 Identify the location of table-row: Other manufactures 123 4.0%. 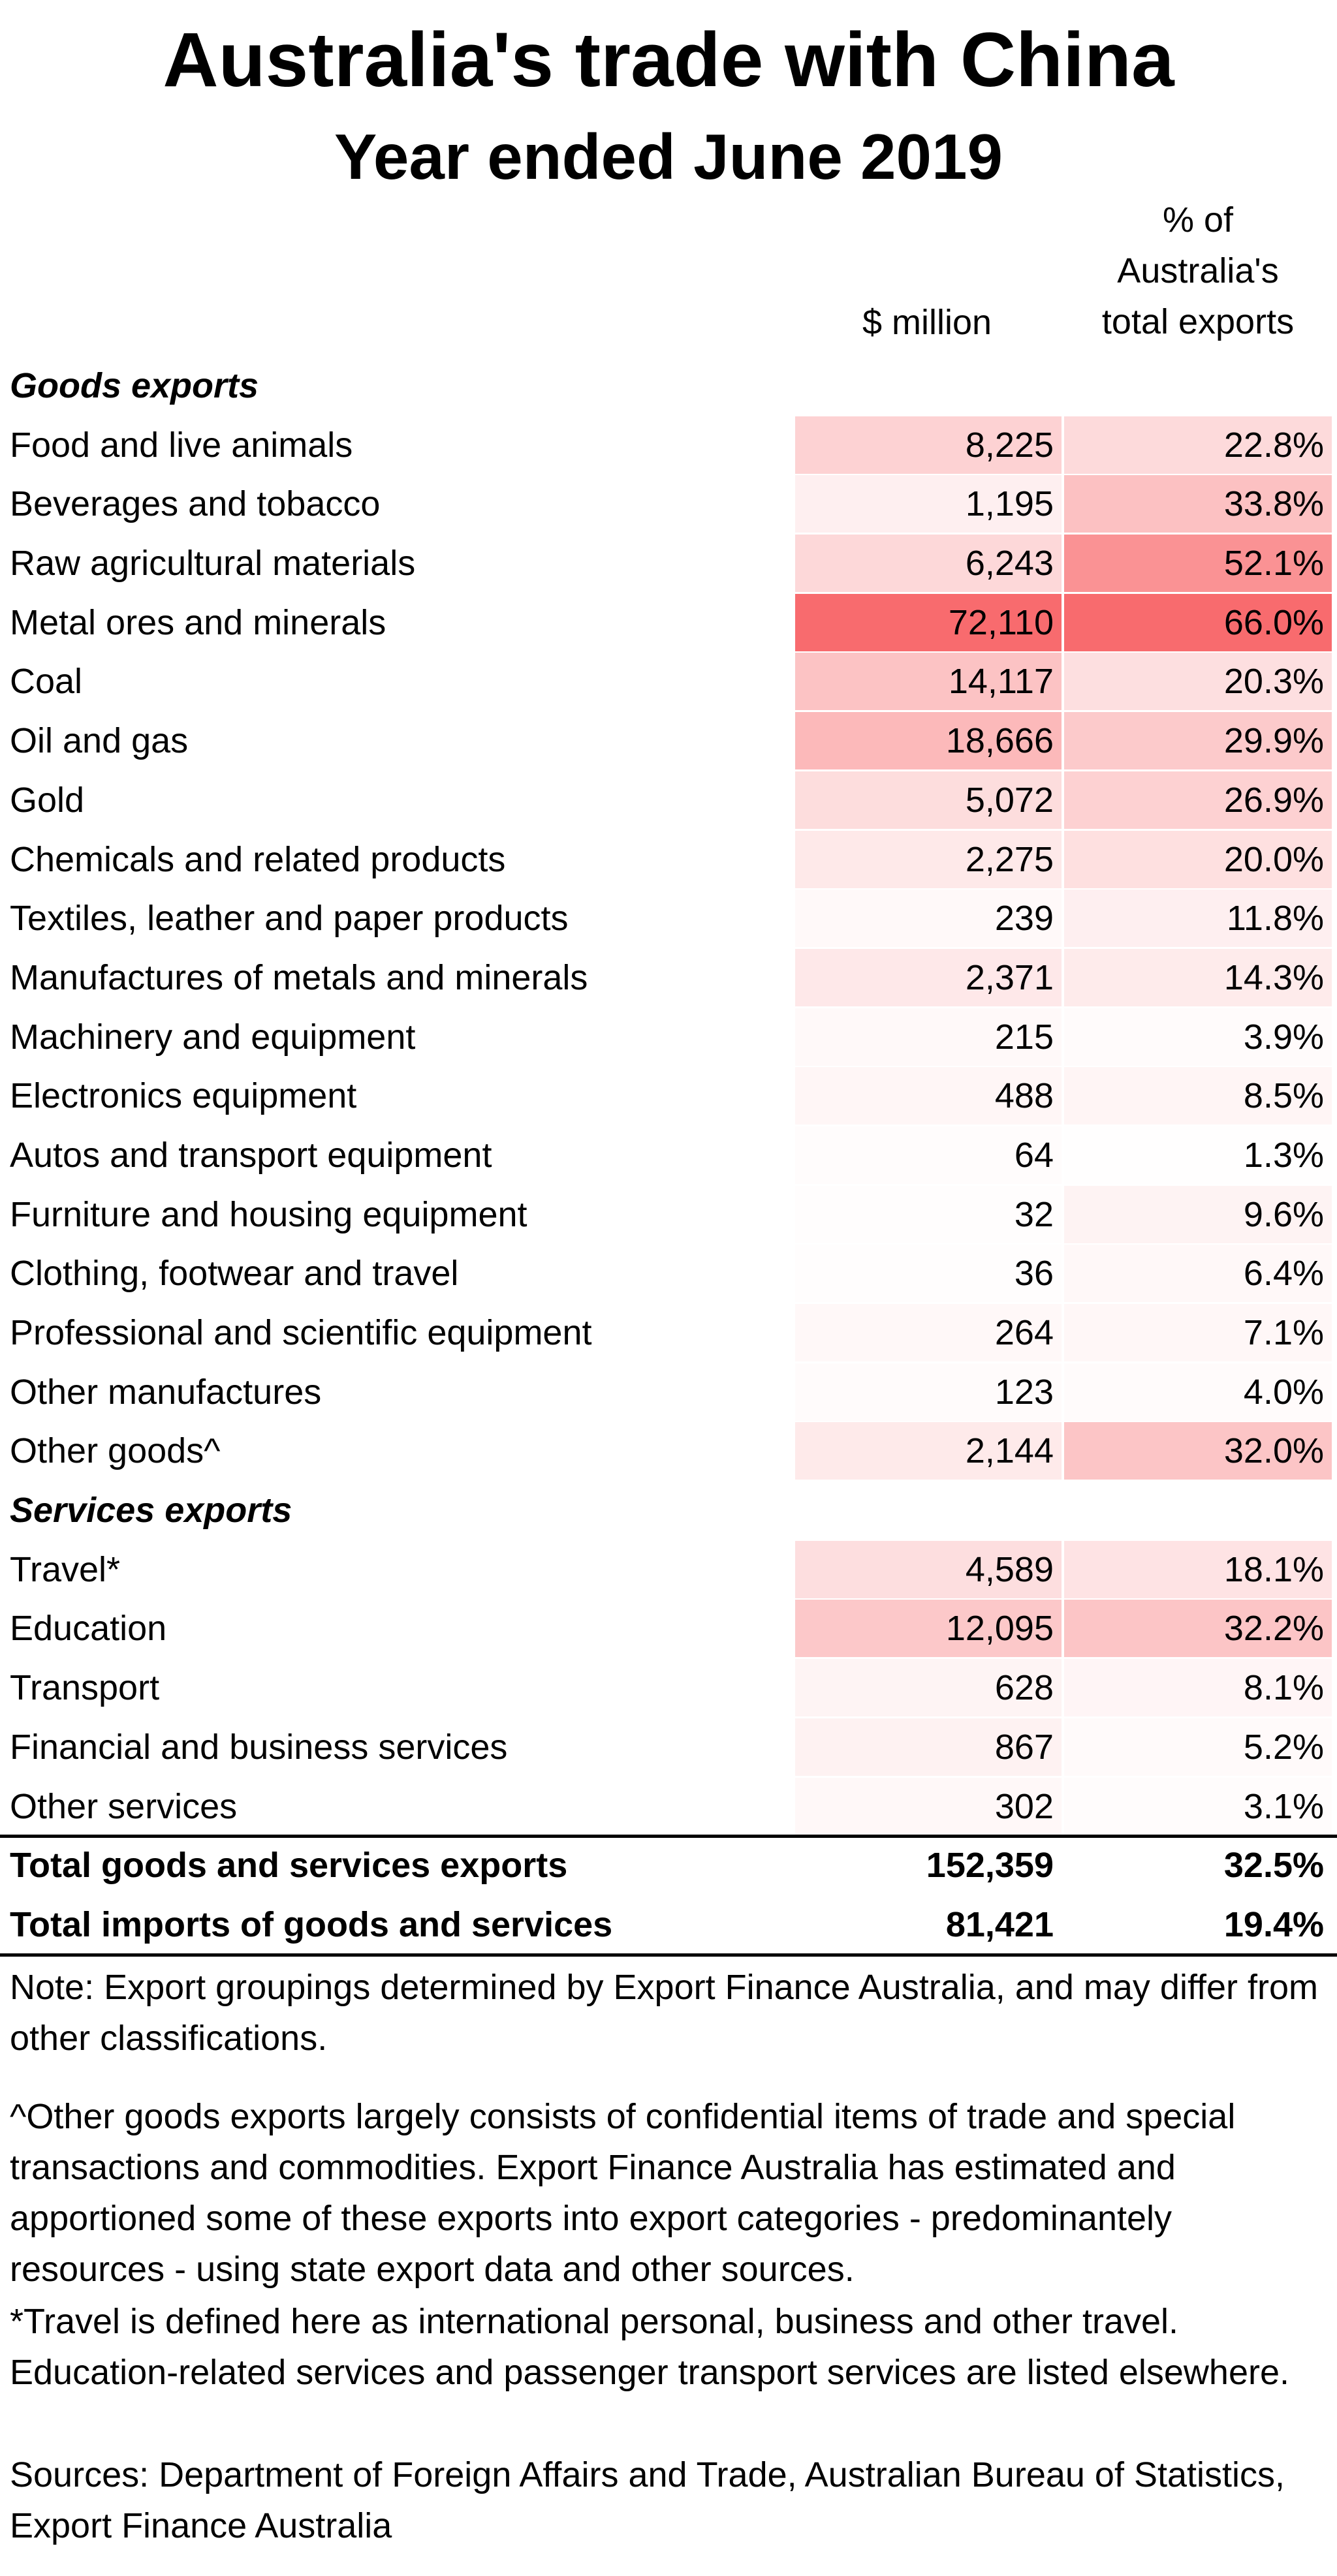
(668, 1392).